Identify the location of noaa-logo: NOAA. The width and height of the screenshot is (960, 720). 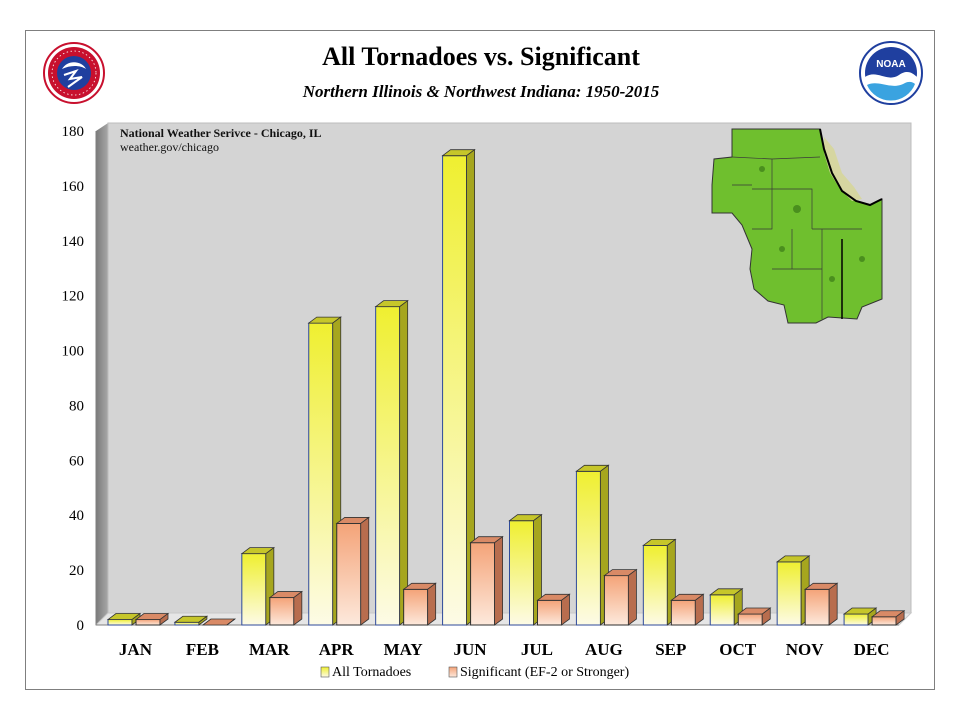
(891, 73).